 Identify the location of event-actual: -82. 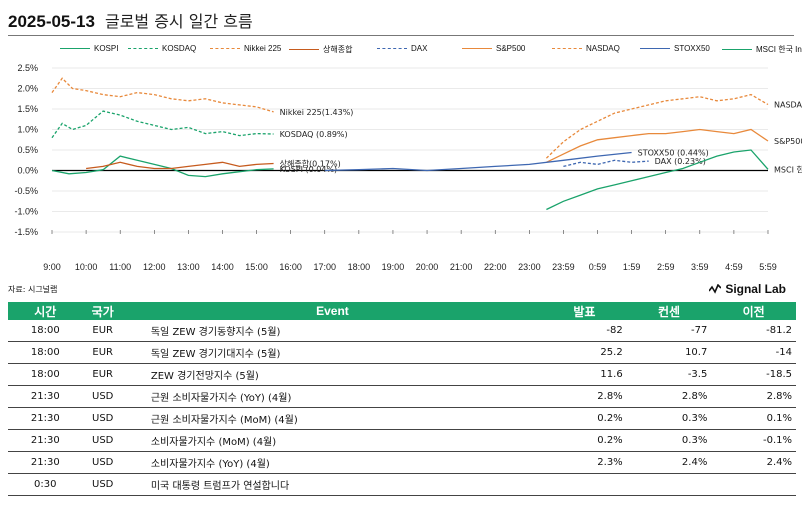
(584, 331).